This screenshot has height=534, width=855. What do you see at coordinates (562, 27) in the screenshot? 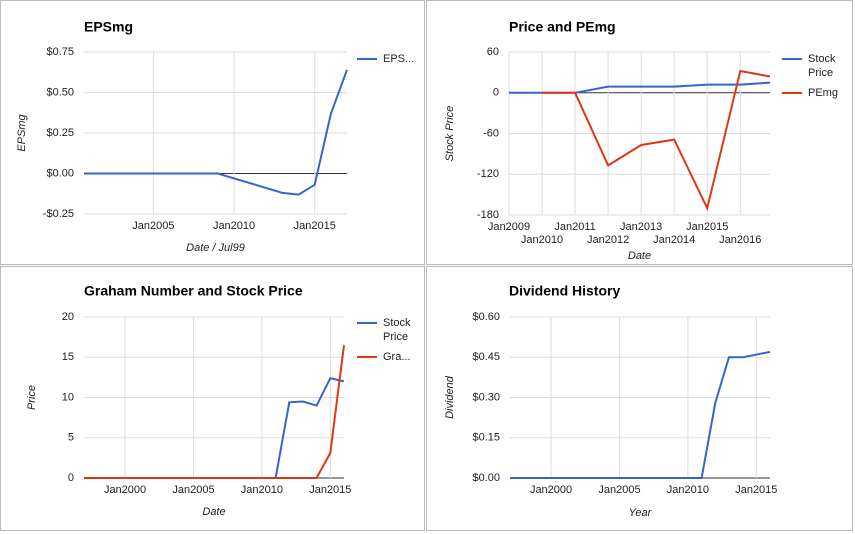
I see `chart-title: Price and PEmg` at bounding box center [562, 27].